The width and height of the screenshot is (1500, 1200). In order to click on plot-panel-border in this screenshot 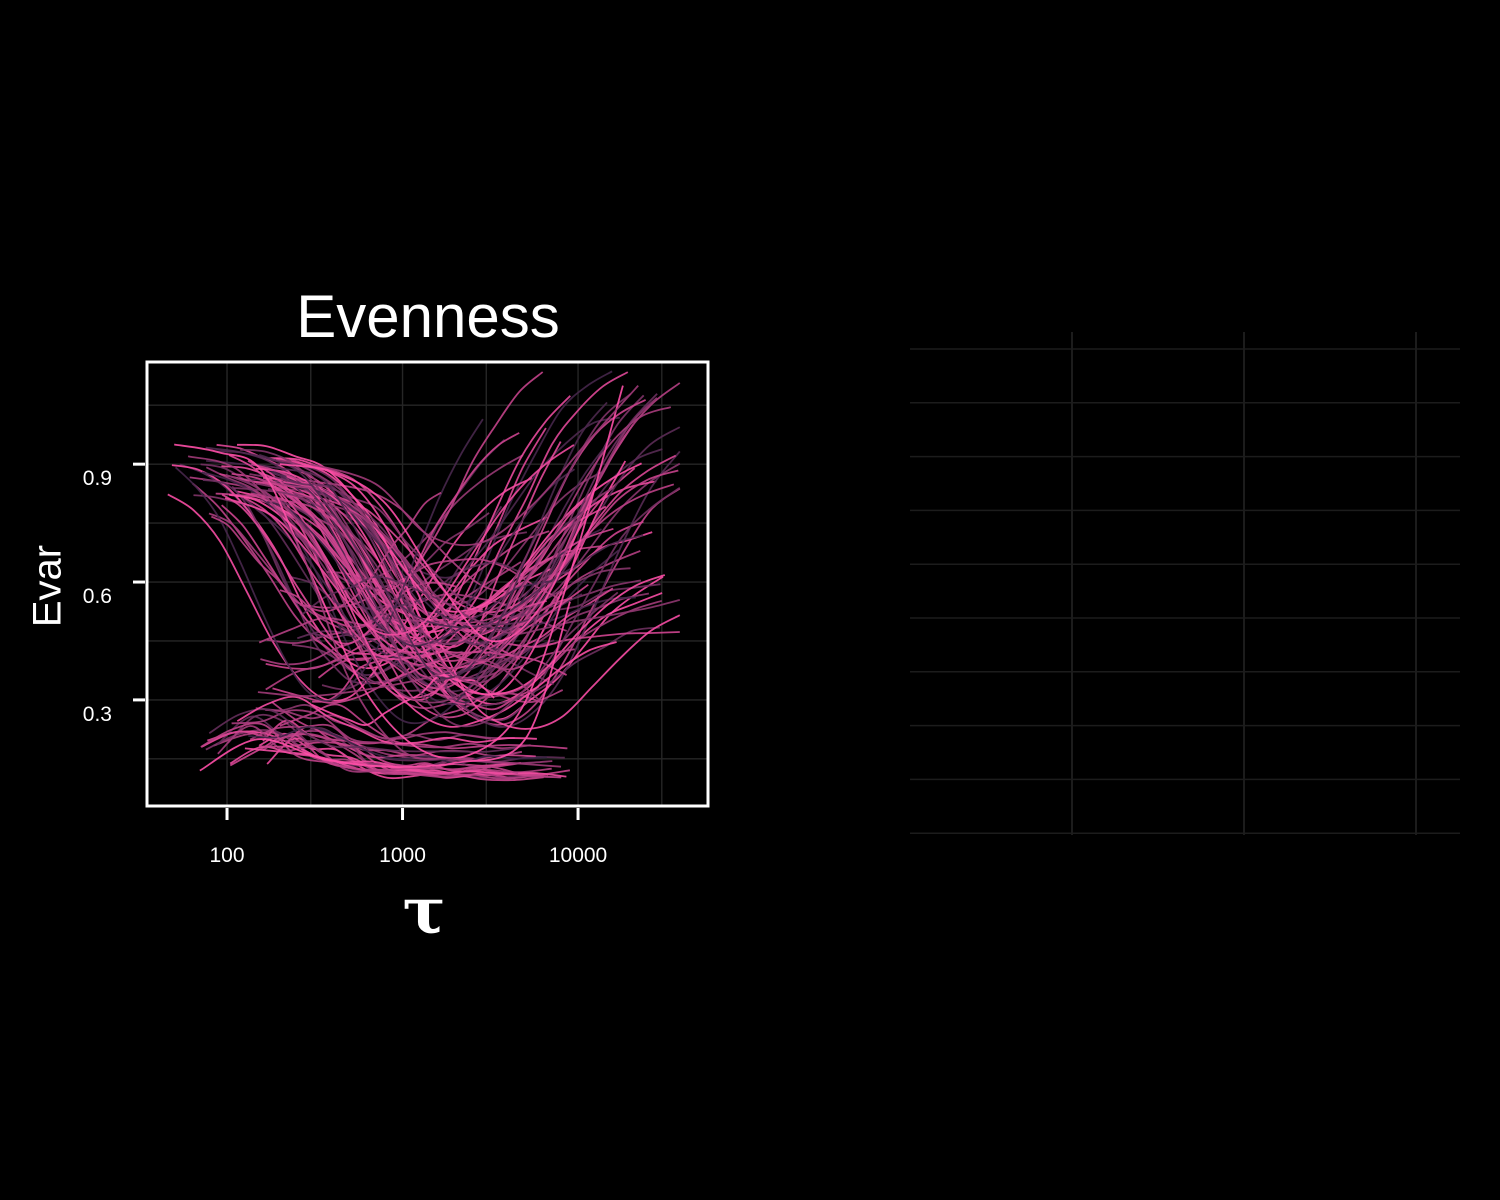, I will do `click(427, 584)`.